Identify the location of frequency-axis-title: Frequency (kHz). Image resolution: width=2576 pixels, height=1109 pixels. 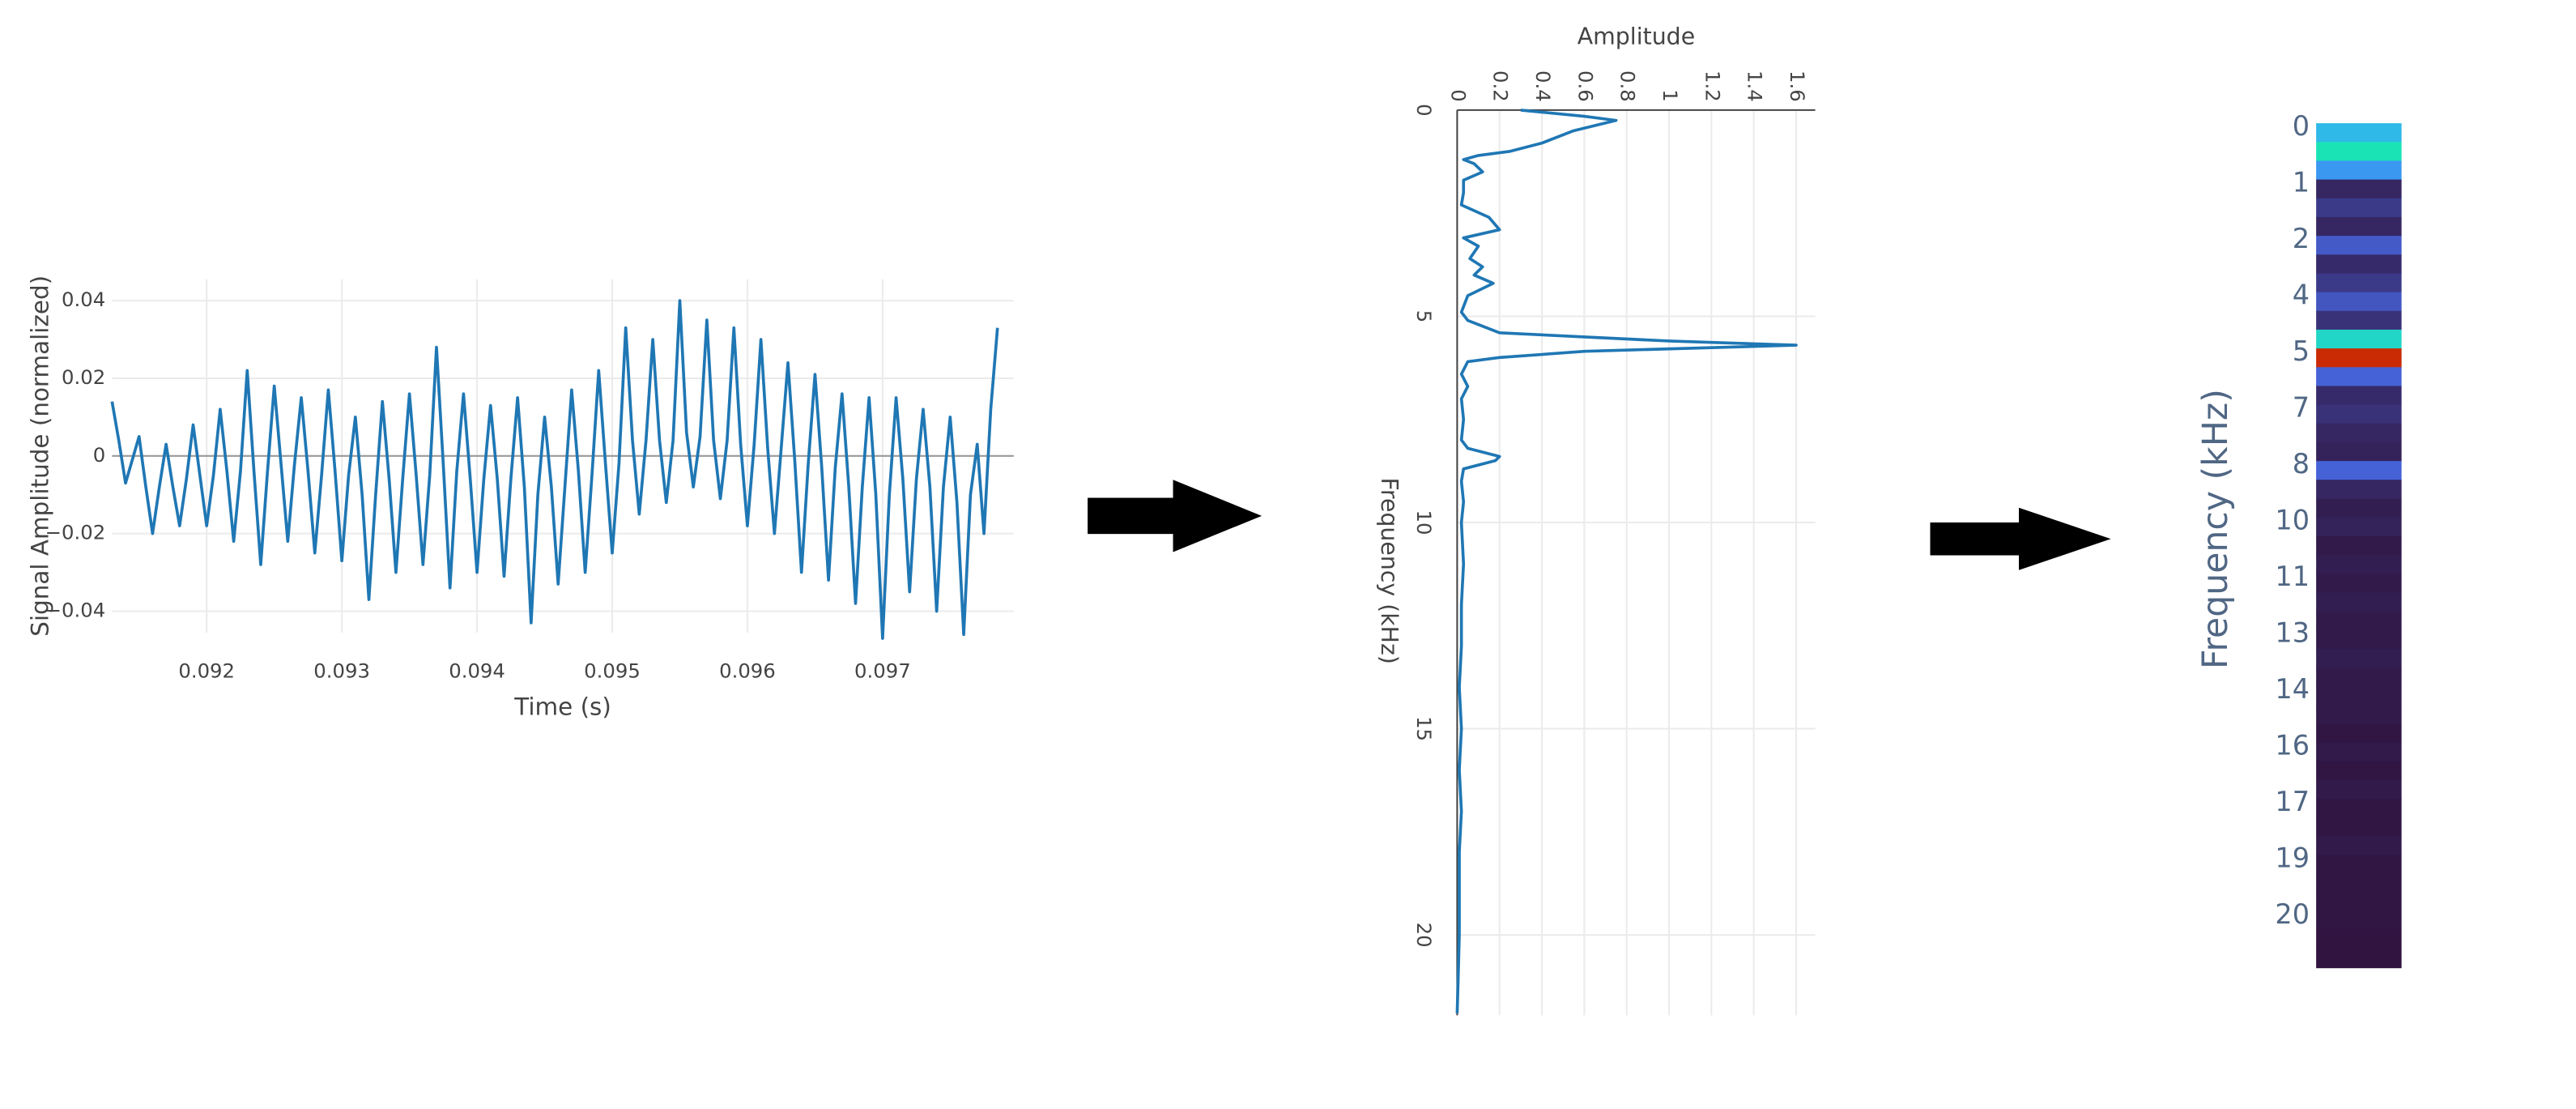
(1389, 571).